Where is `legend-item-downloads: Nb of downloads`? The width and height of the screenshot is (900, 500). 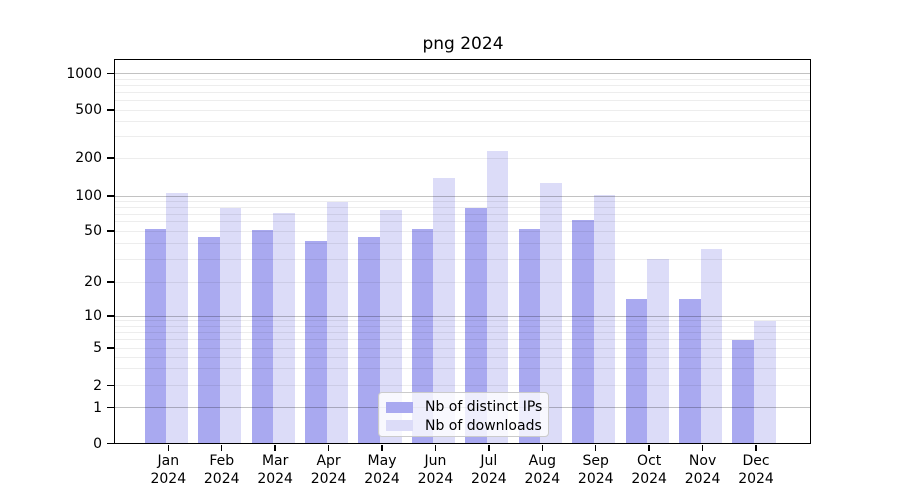
legend-item-downloads: Nb of downloads is located at coordinates (467, 426).